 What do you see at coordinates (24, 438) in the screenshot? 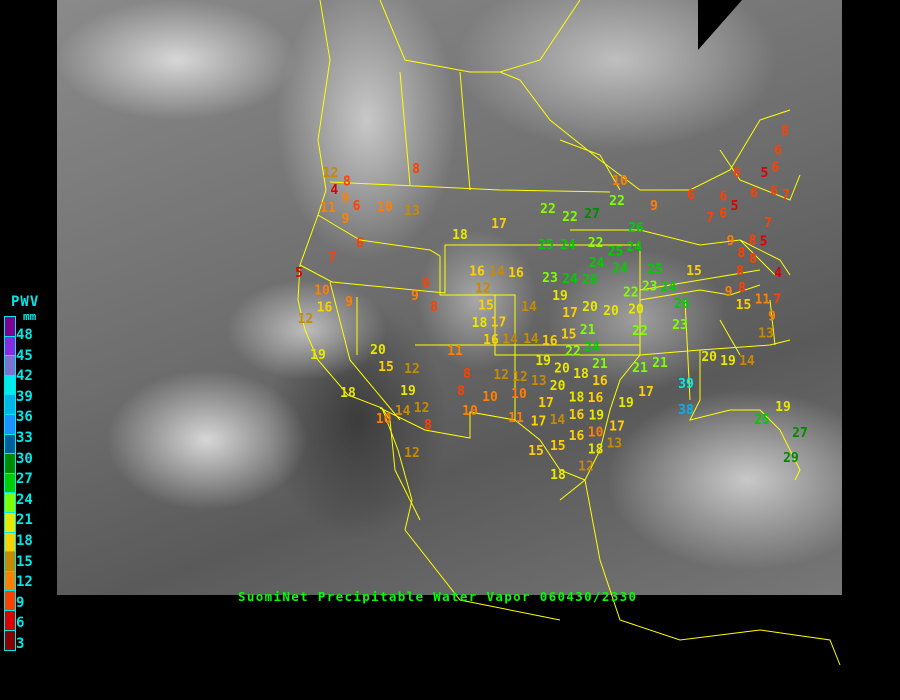
I see `scale-label: 33` at bounding box center [24, 438].